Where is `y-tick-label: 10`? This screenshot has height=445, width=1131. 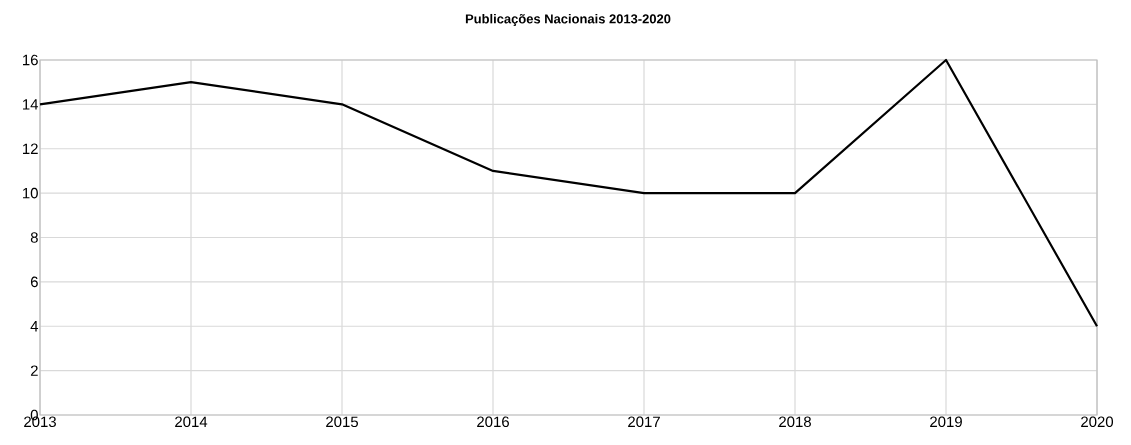 y-tick-label: 10 is located at coordinates (30, 193).